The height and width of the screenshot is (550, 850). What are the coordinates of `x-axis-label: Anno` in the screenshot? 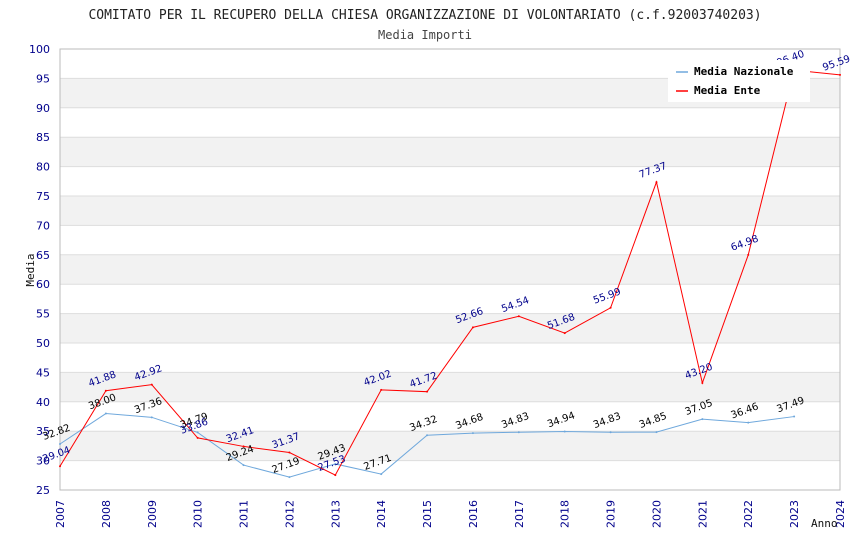 It's located at (824, 523).